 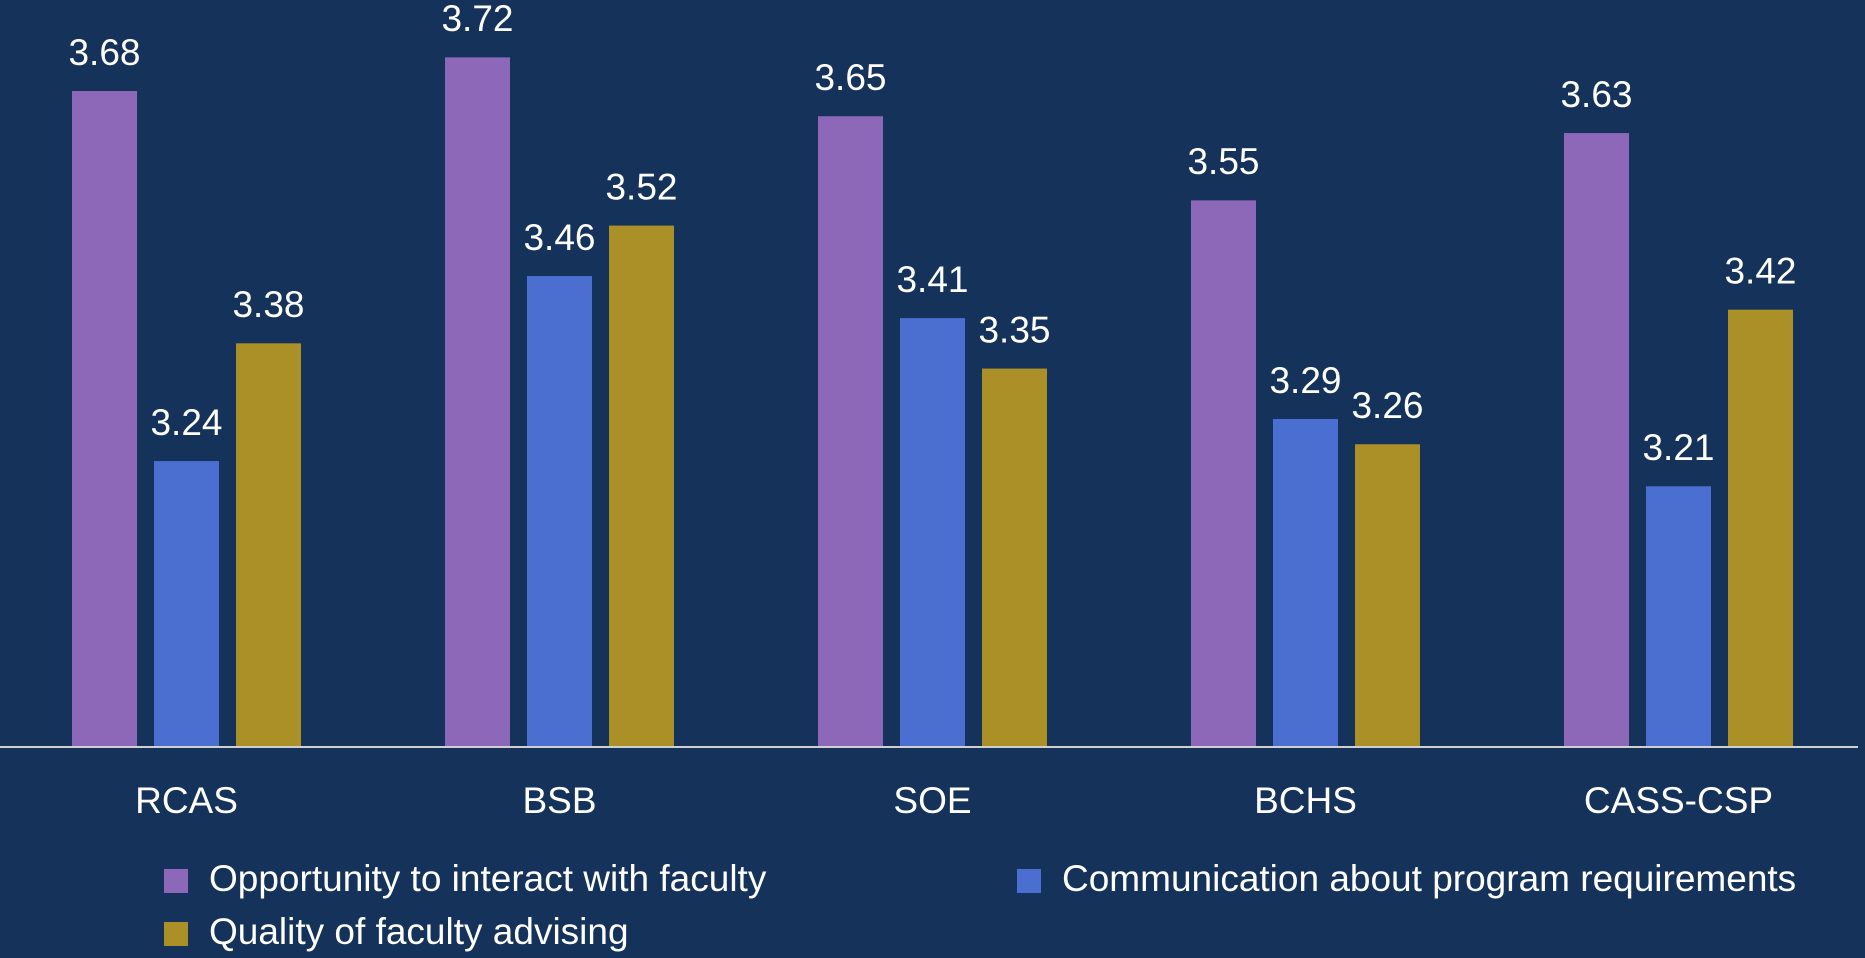 I want to click on data-label: 3.42, so click(x=1760, y=270).